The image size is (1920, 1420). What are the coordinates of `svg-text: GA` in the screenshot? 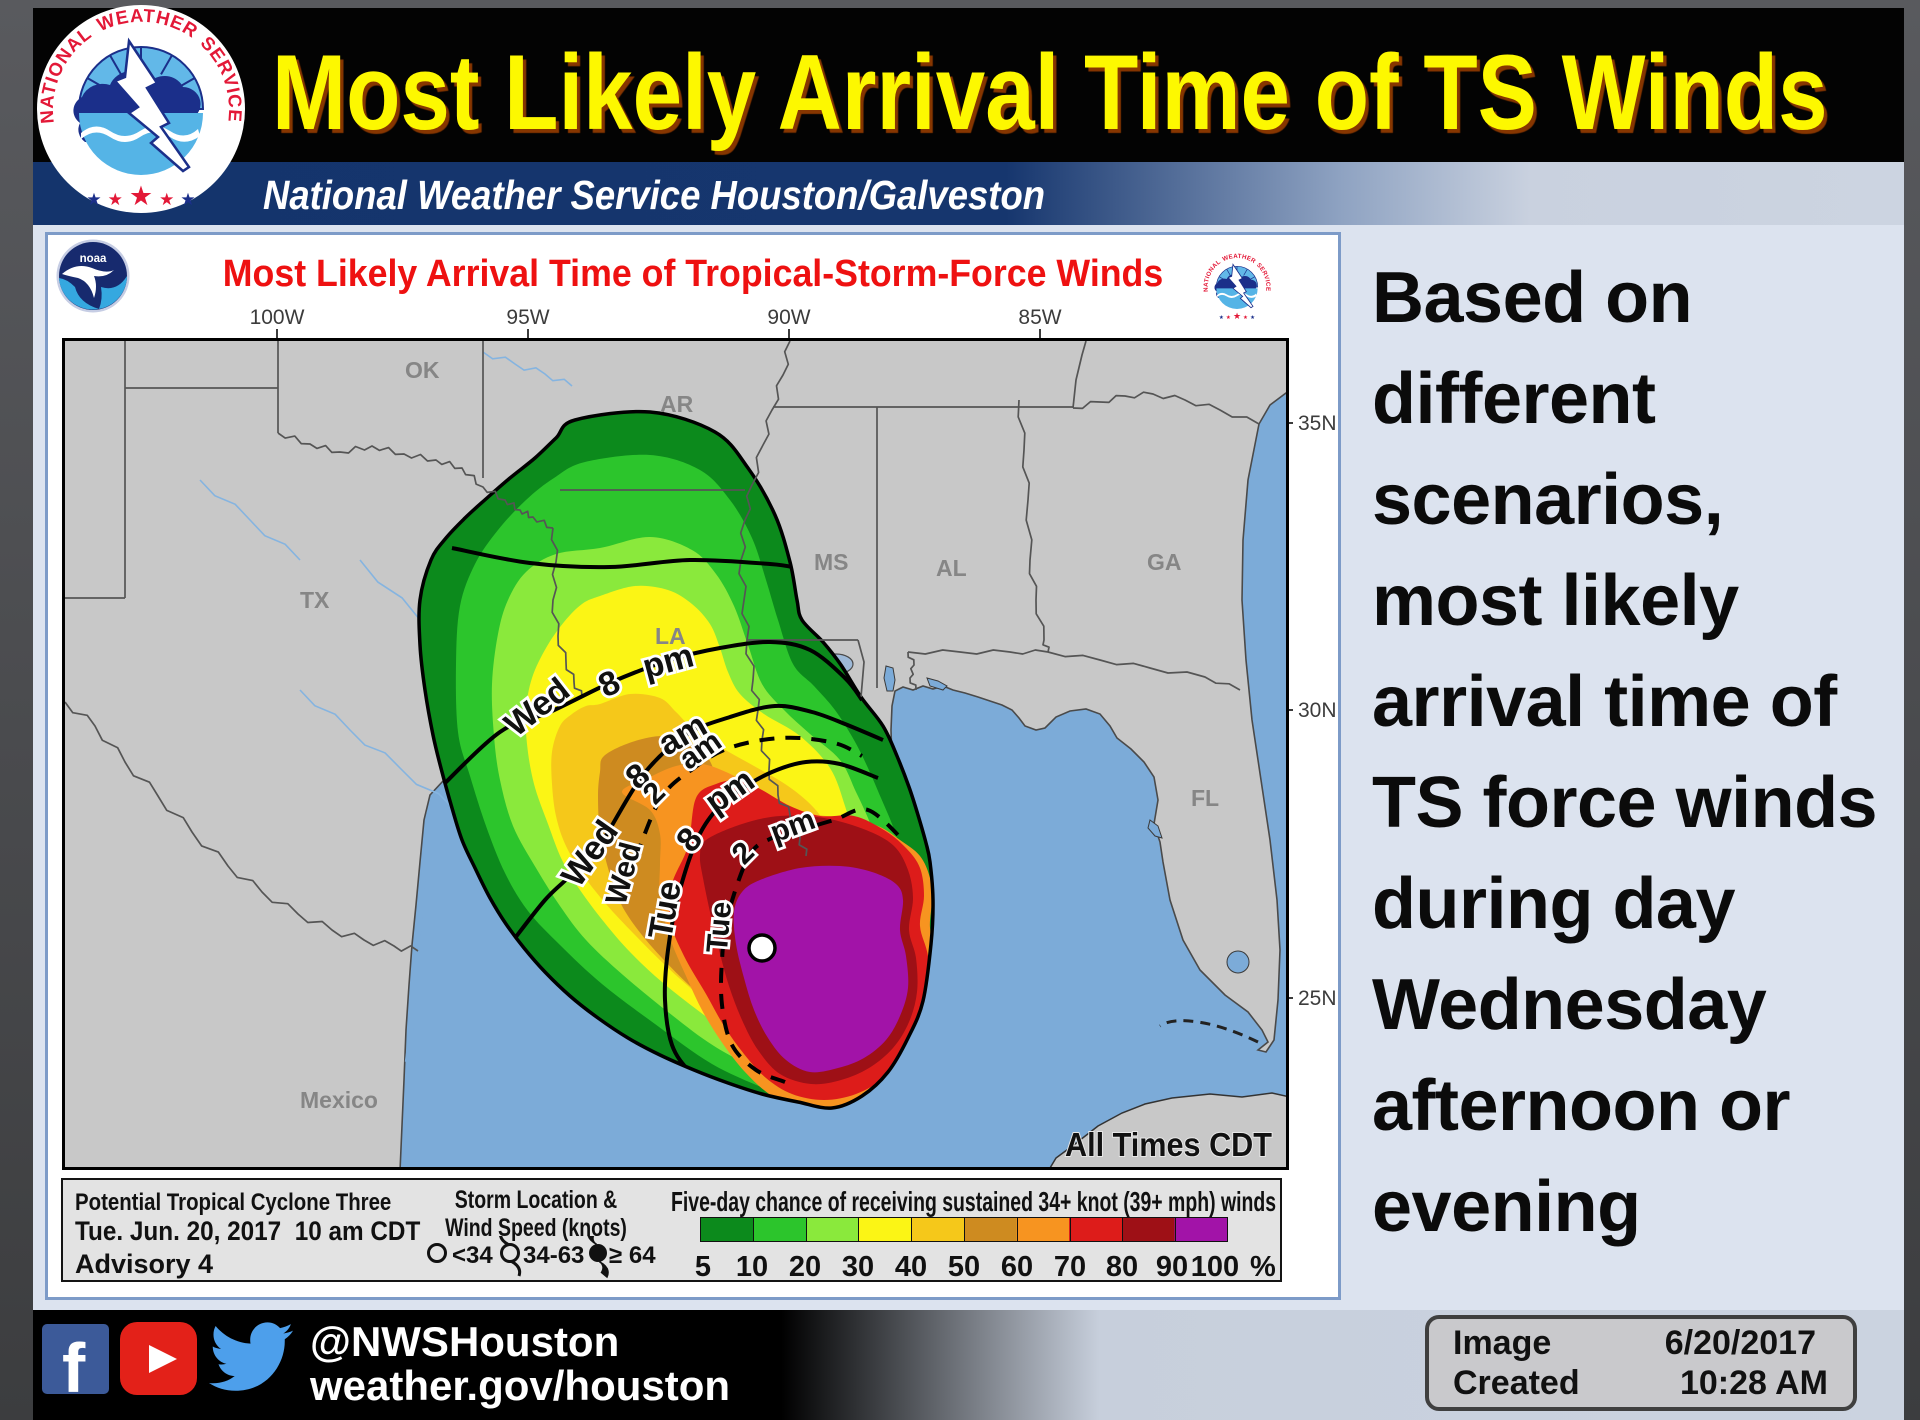 It's located at (1164, 562).